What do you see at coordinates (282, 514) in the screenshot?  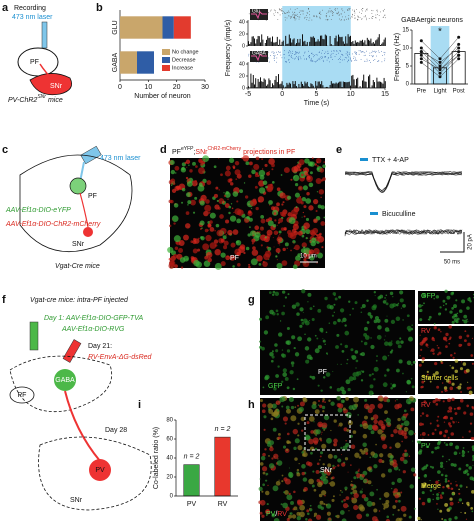 I see `text: RV` at bounding box center [282, 514].